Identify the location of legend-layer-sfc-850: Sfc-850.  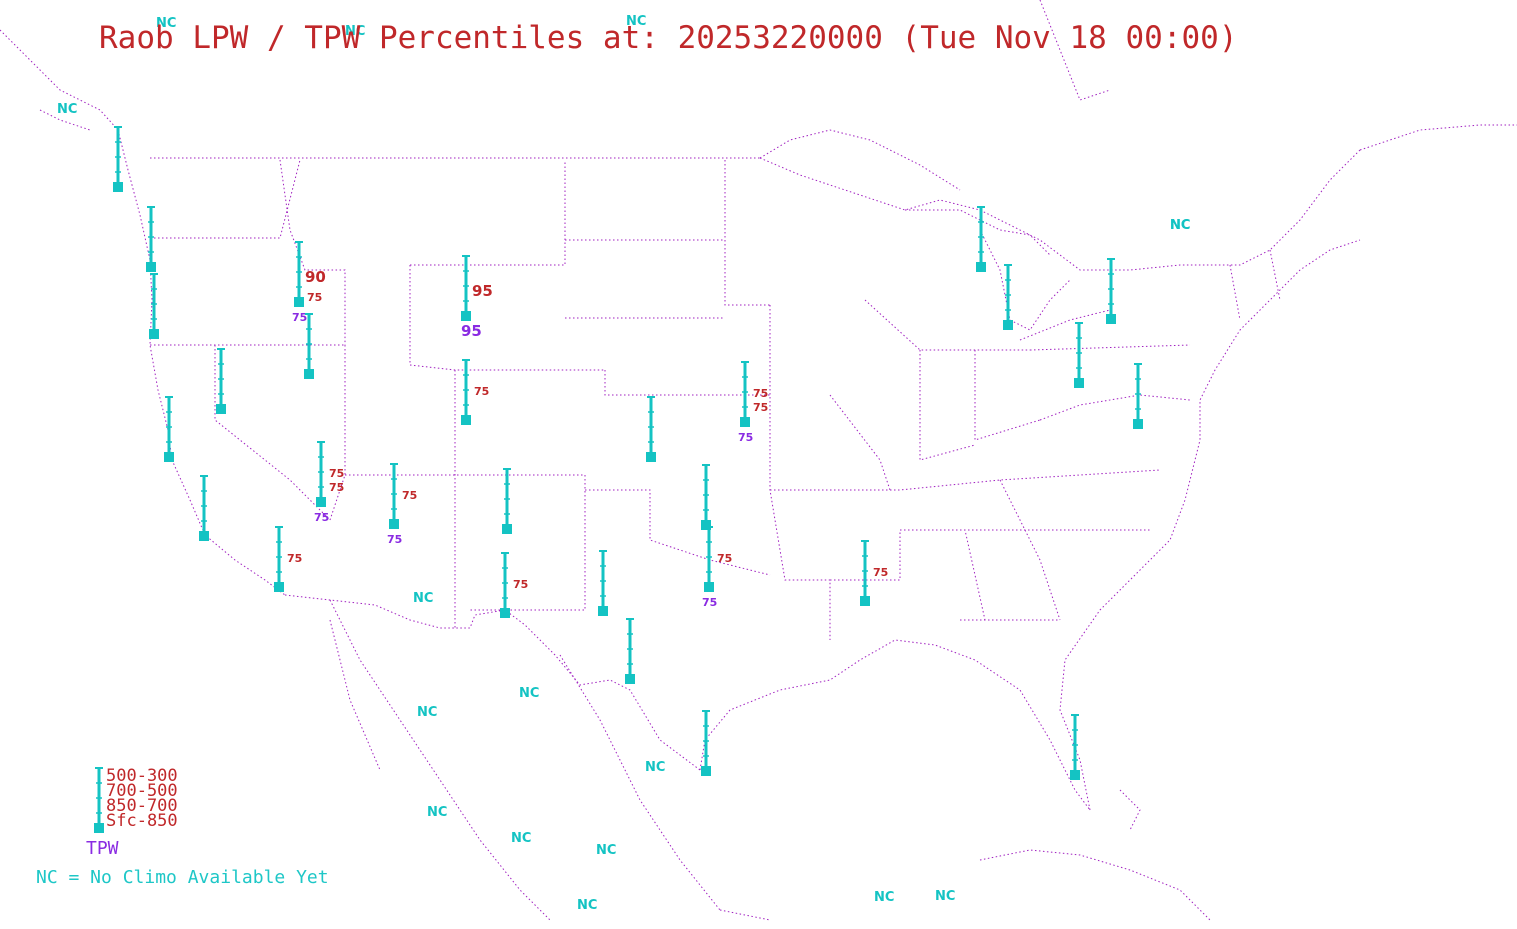
(142, 821).